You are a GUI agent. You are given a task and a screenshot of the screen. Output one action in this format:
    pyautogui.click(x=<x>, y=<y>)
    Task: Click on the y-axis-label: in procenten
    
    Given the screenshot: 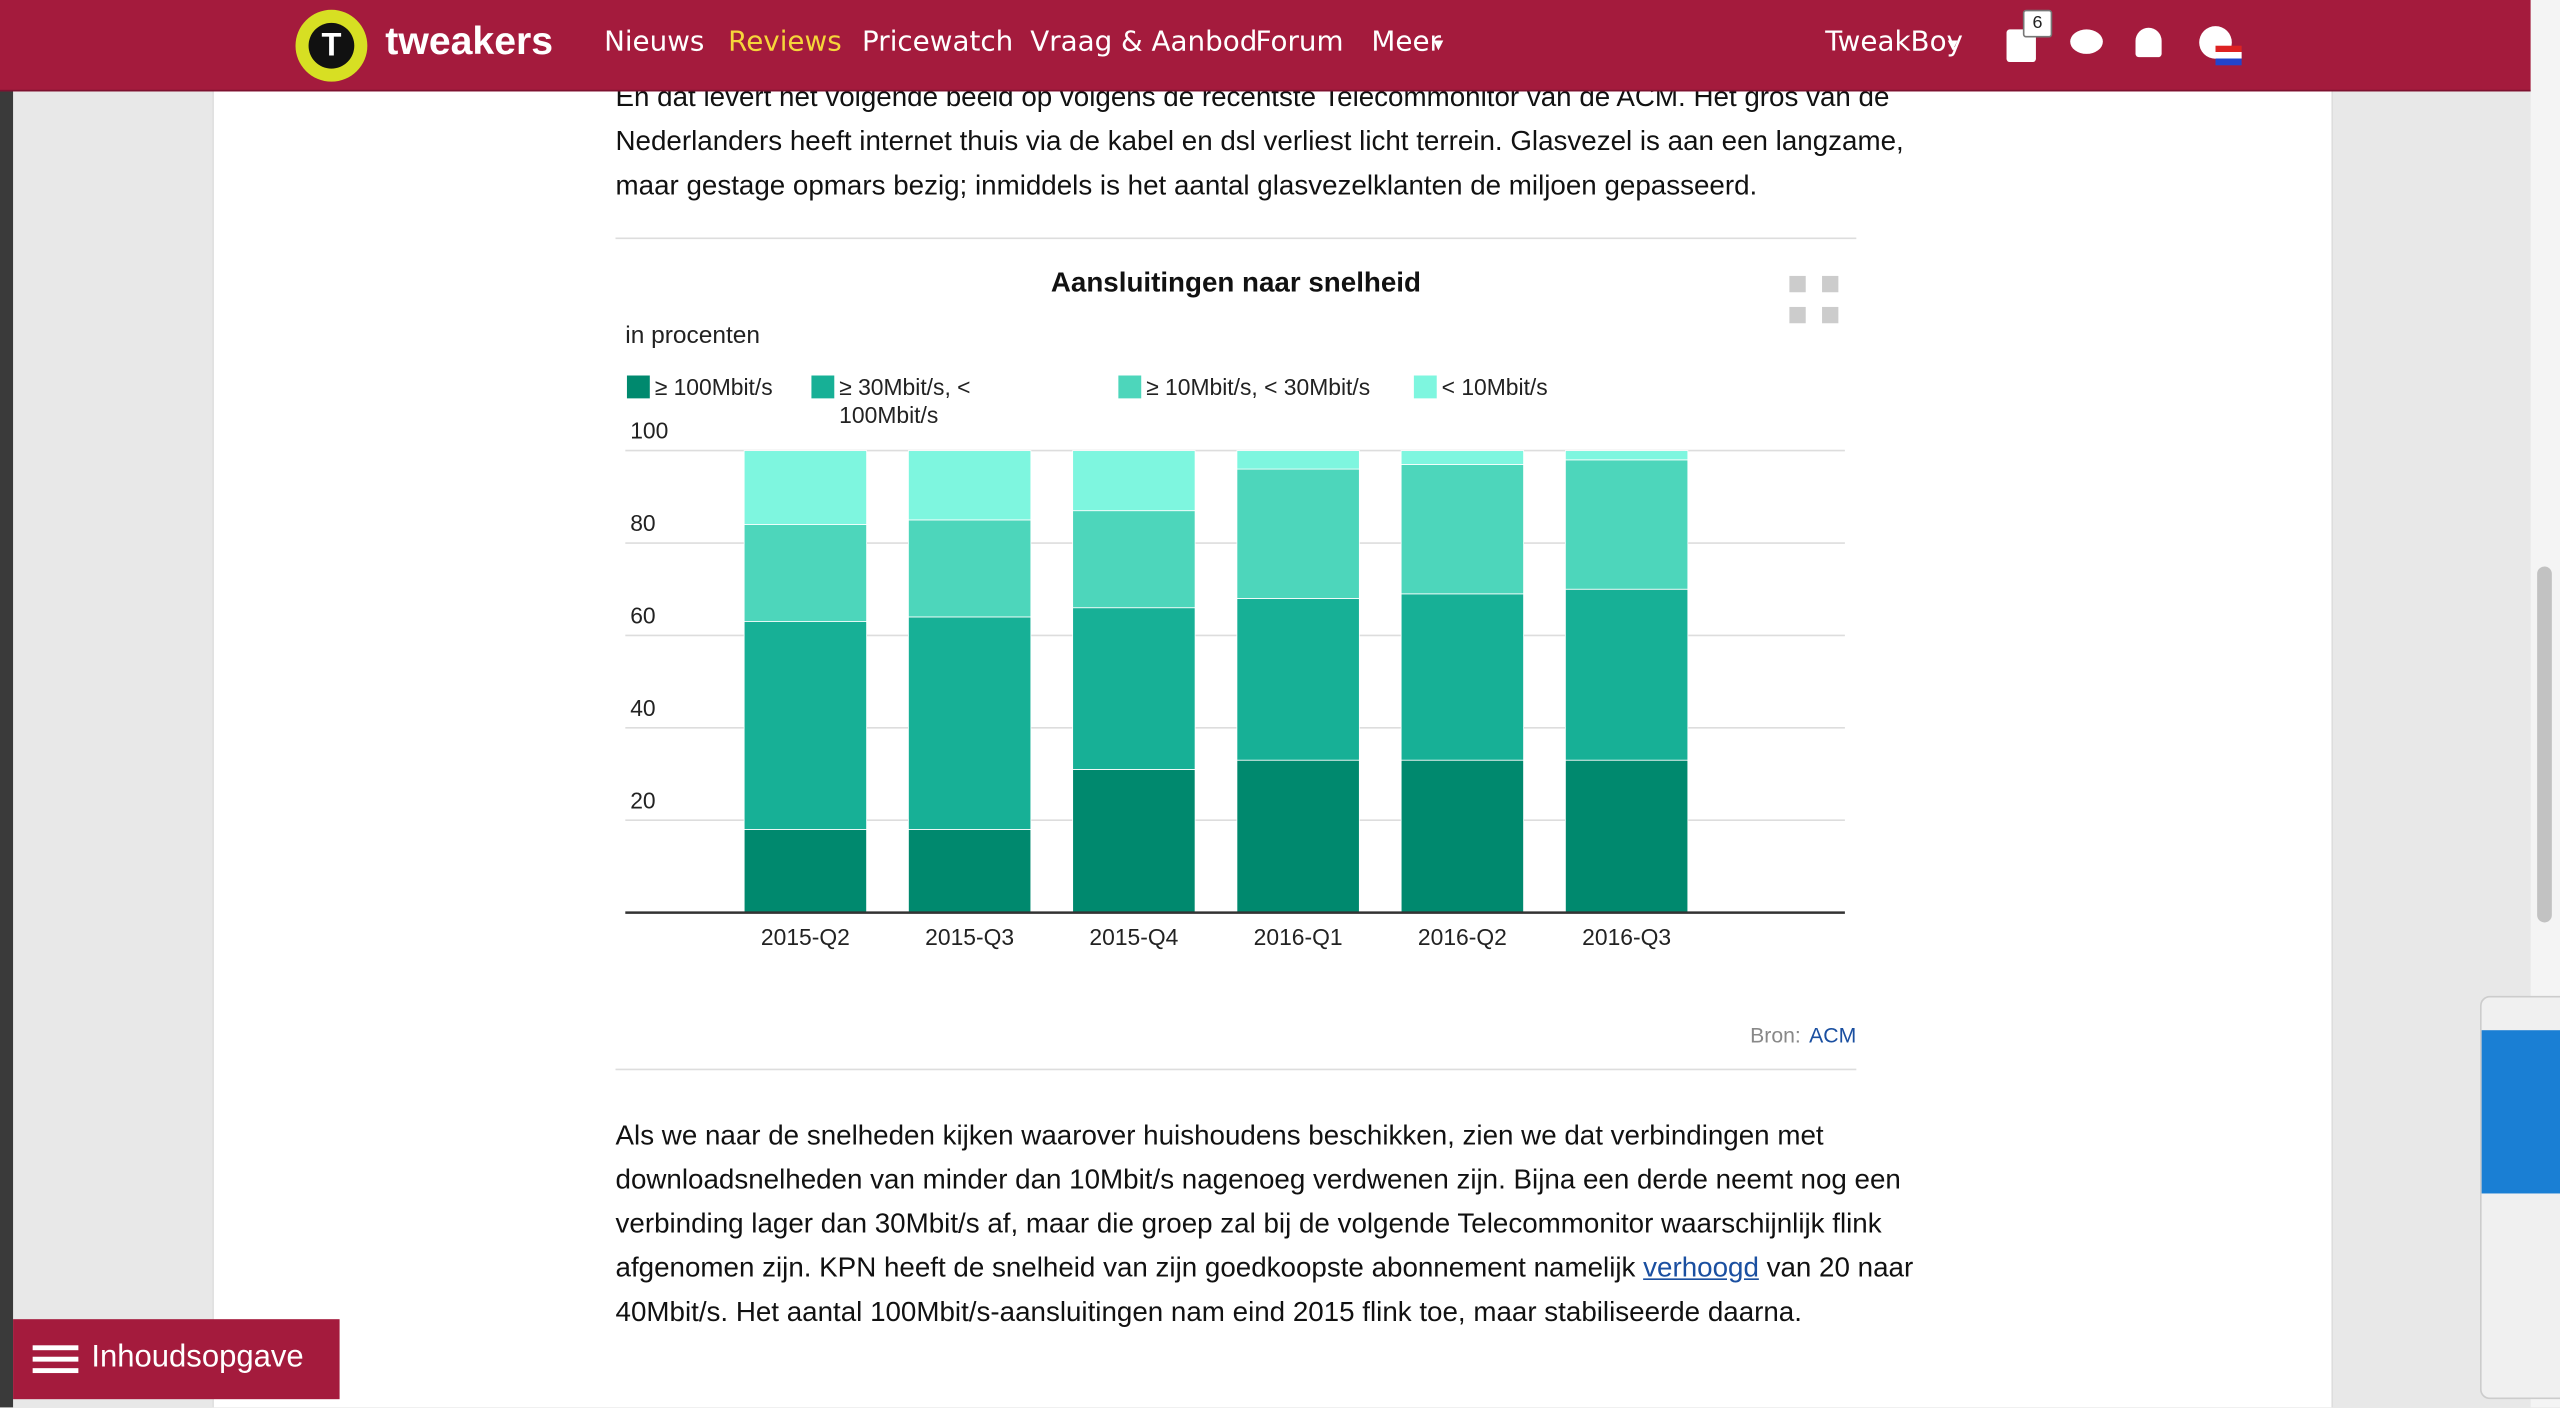 What is the action you would take?
    pyautogui.click(x=692, y=335)
    